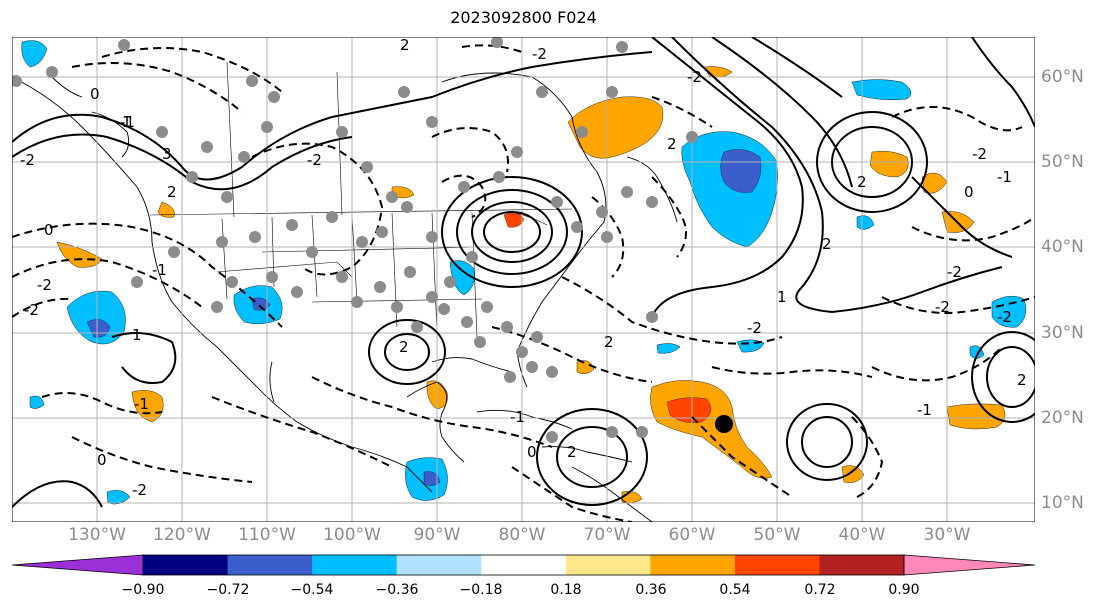 The width and height of the screenshot is (1102, 613). I want to click on colorbar-frame, so click(523, 565).